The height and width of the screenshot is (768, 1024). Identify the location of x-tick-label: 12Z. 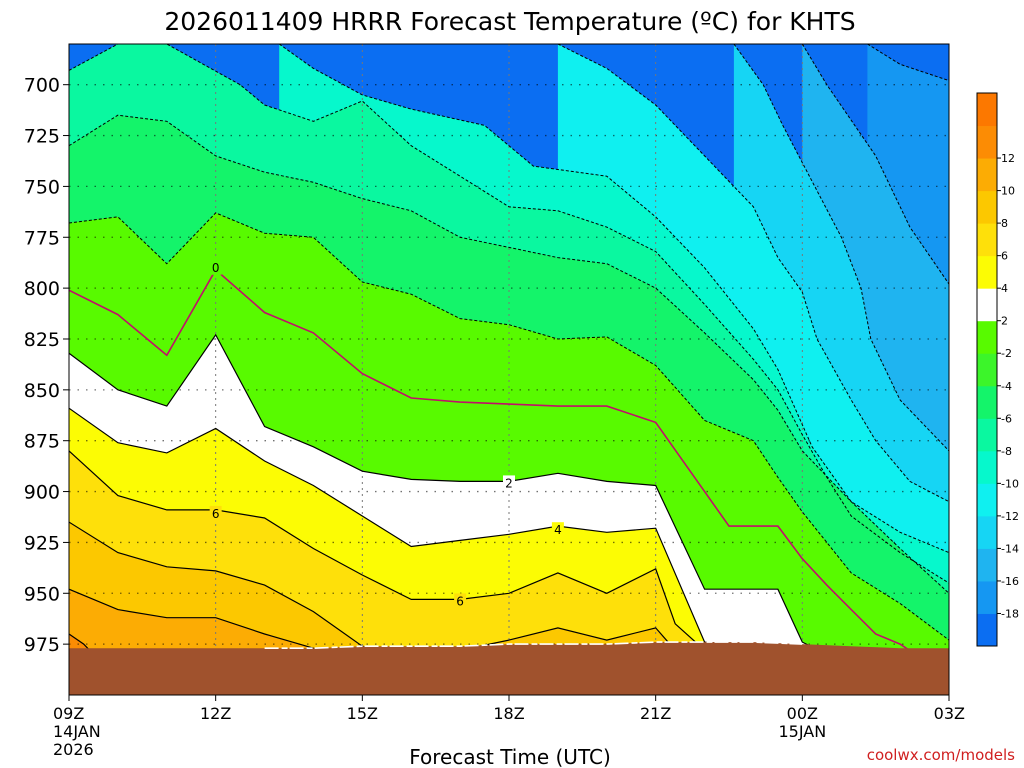
(215, 713).